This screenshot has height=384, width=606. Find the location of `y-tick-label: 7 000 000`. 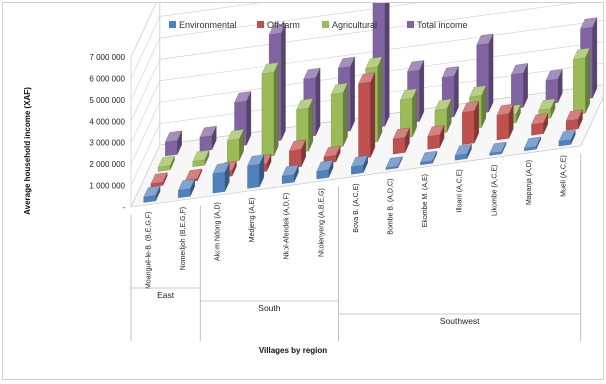

y-tick-label: 7 000 000 is located at coordinates (107, 57).